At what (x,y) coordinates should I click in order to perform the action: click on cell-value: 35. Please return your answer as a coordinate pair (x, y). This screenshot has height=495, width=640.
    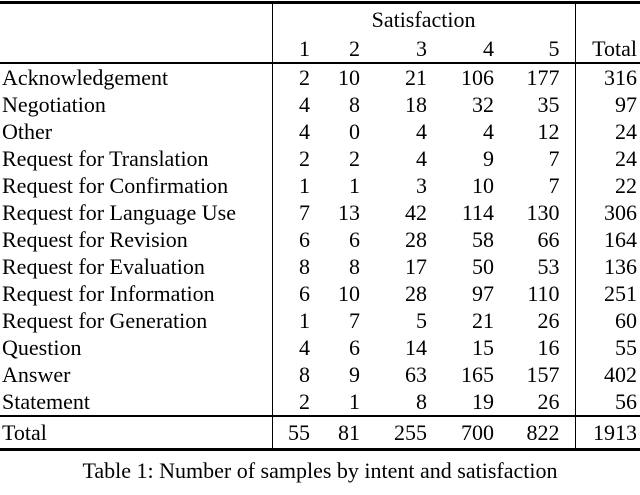
    Looking at the image, I should click on (548, 104).